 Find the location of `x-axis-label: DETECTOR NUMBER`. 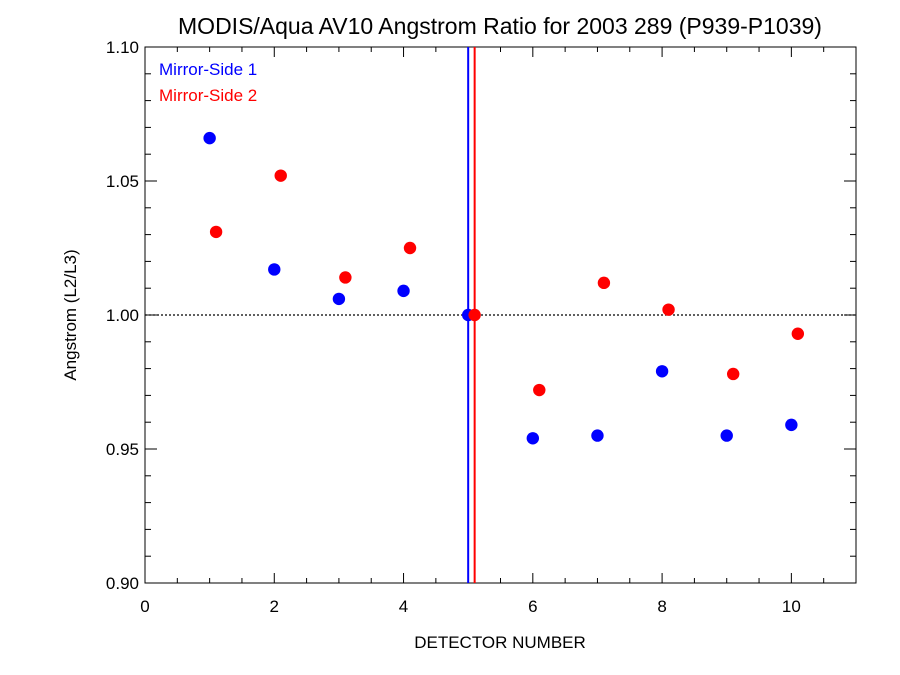

x-axis-label: DETECTOR NUMBER is located at coordinates (500, 642).